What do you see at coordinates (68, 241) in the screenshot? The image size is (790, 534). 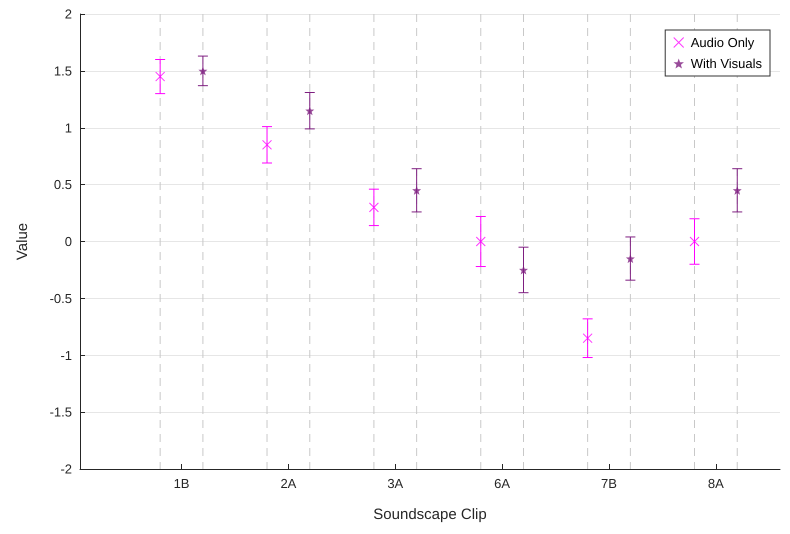 I see `y-tick-label: 0` at bounding box center [68, 241].